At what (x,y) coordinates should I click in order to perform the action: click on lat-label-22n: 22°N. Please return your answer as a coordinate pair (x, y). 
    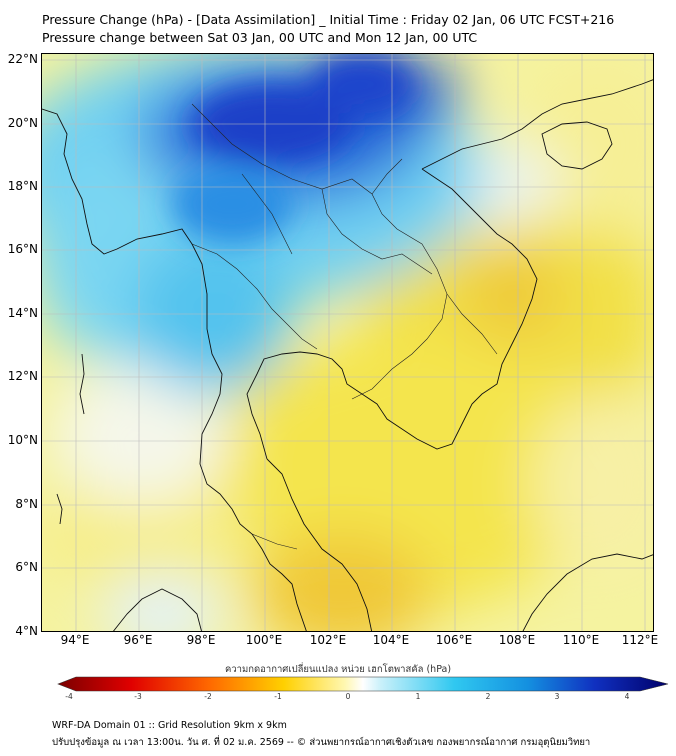
    Looking at the image, I should click on (22, 59).